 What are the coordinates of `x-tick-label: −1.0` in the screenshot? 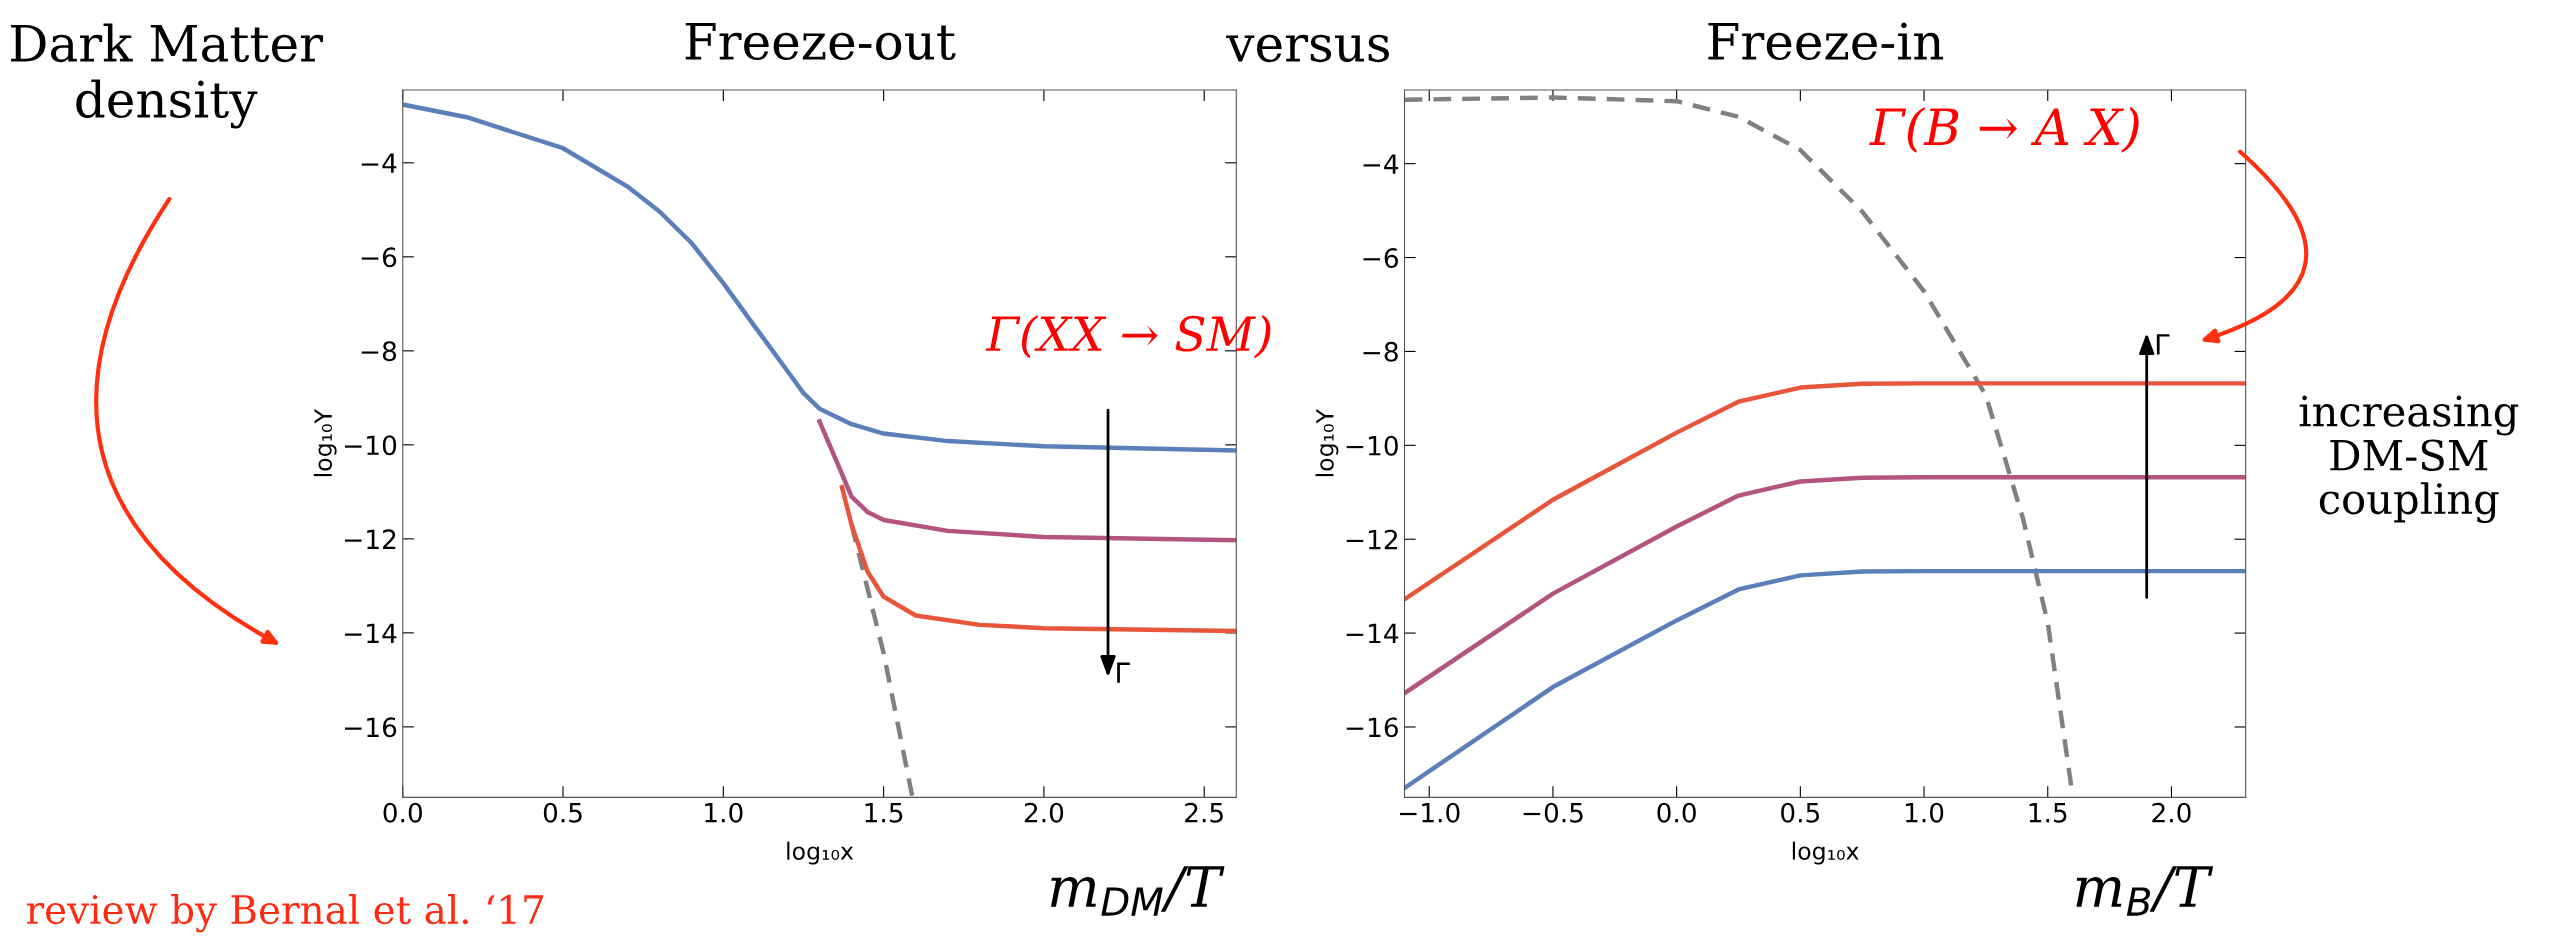 It's located at (1430, 812).